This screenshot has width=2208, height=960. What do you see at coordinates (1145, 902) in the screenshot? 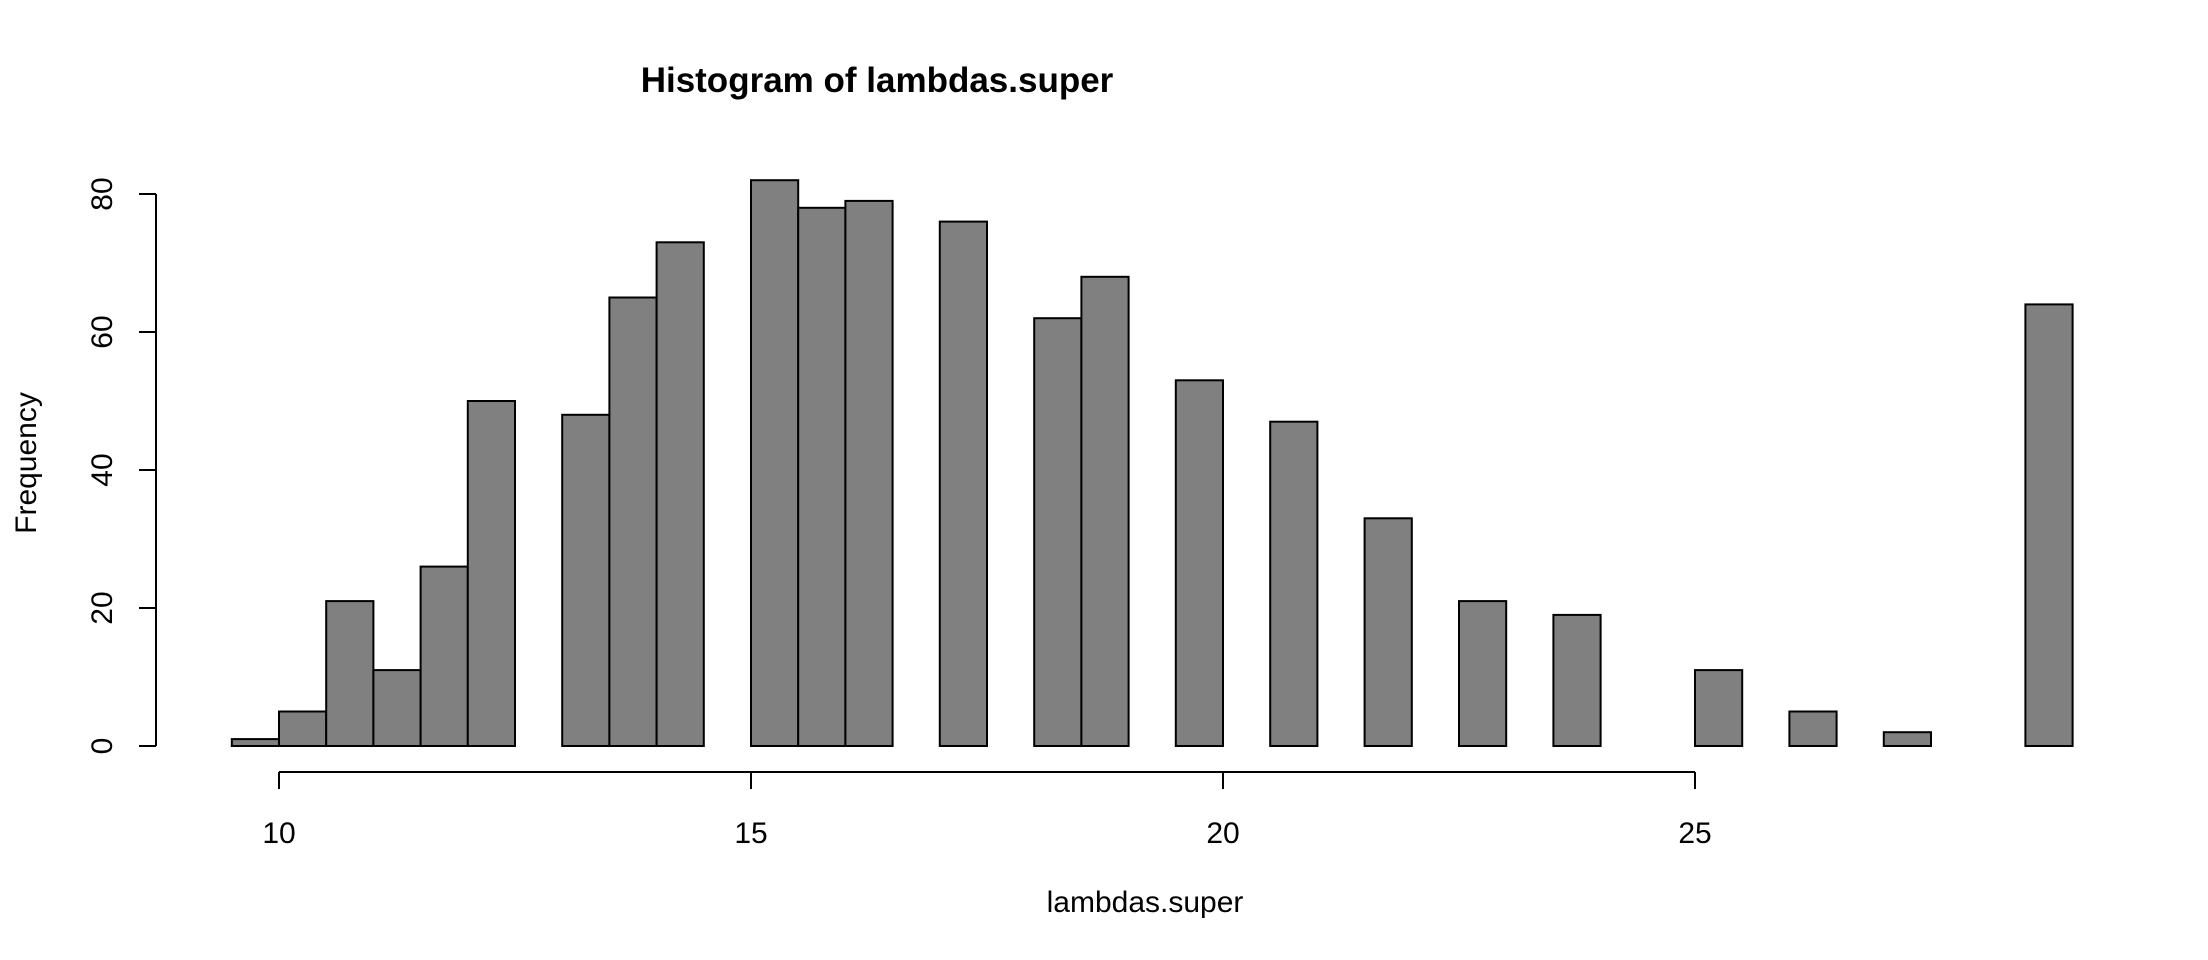
I see `x-axis-label: lambdas.super` at bounding box center [1145, 902].